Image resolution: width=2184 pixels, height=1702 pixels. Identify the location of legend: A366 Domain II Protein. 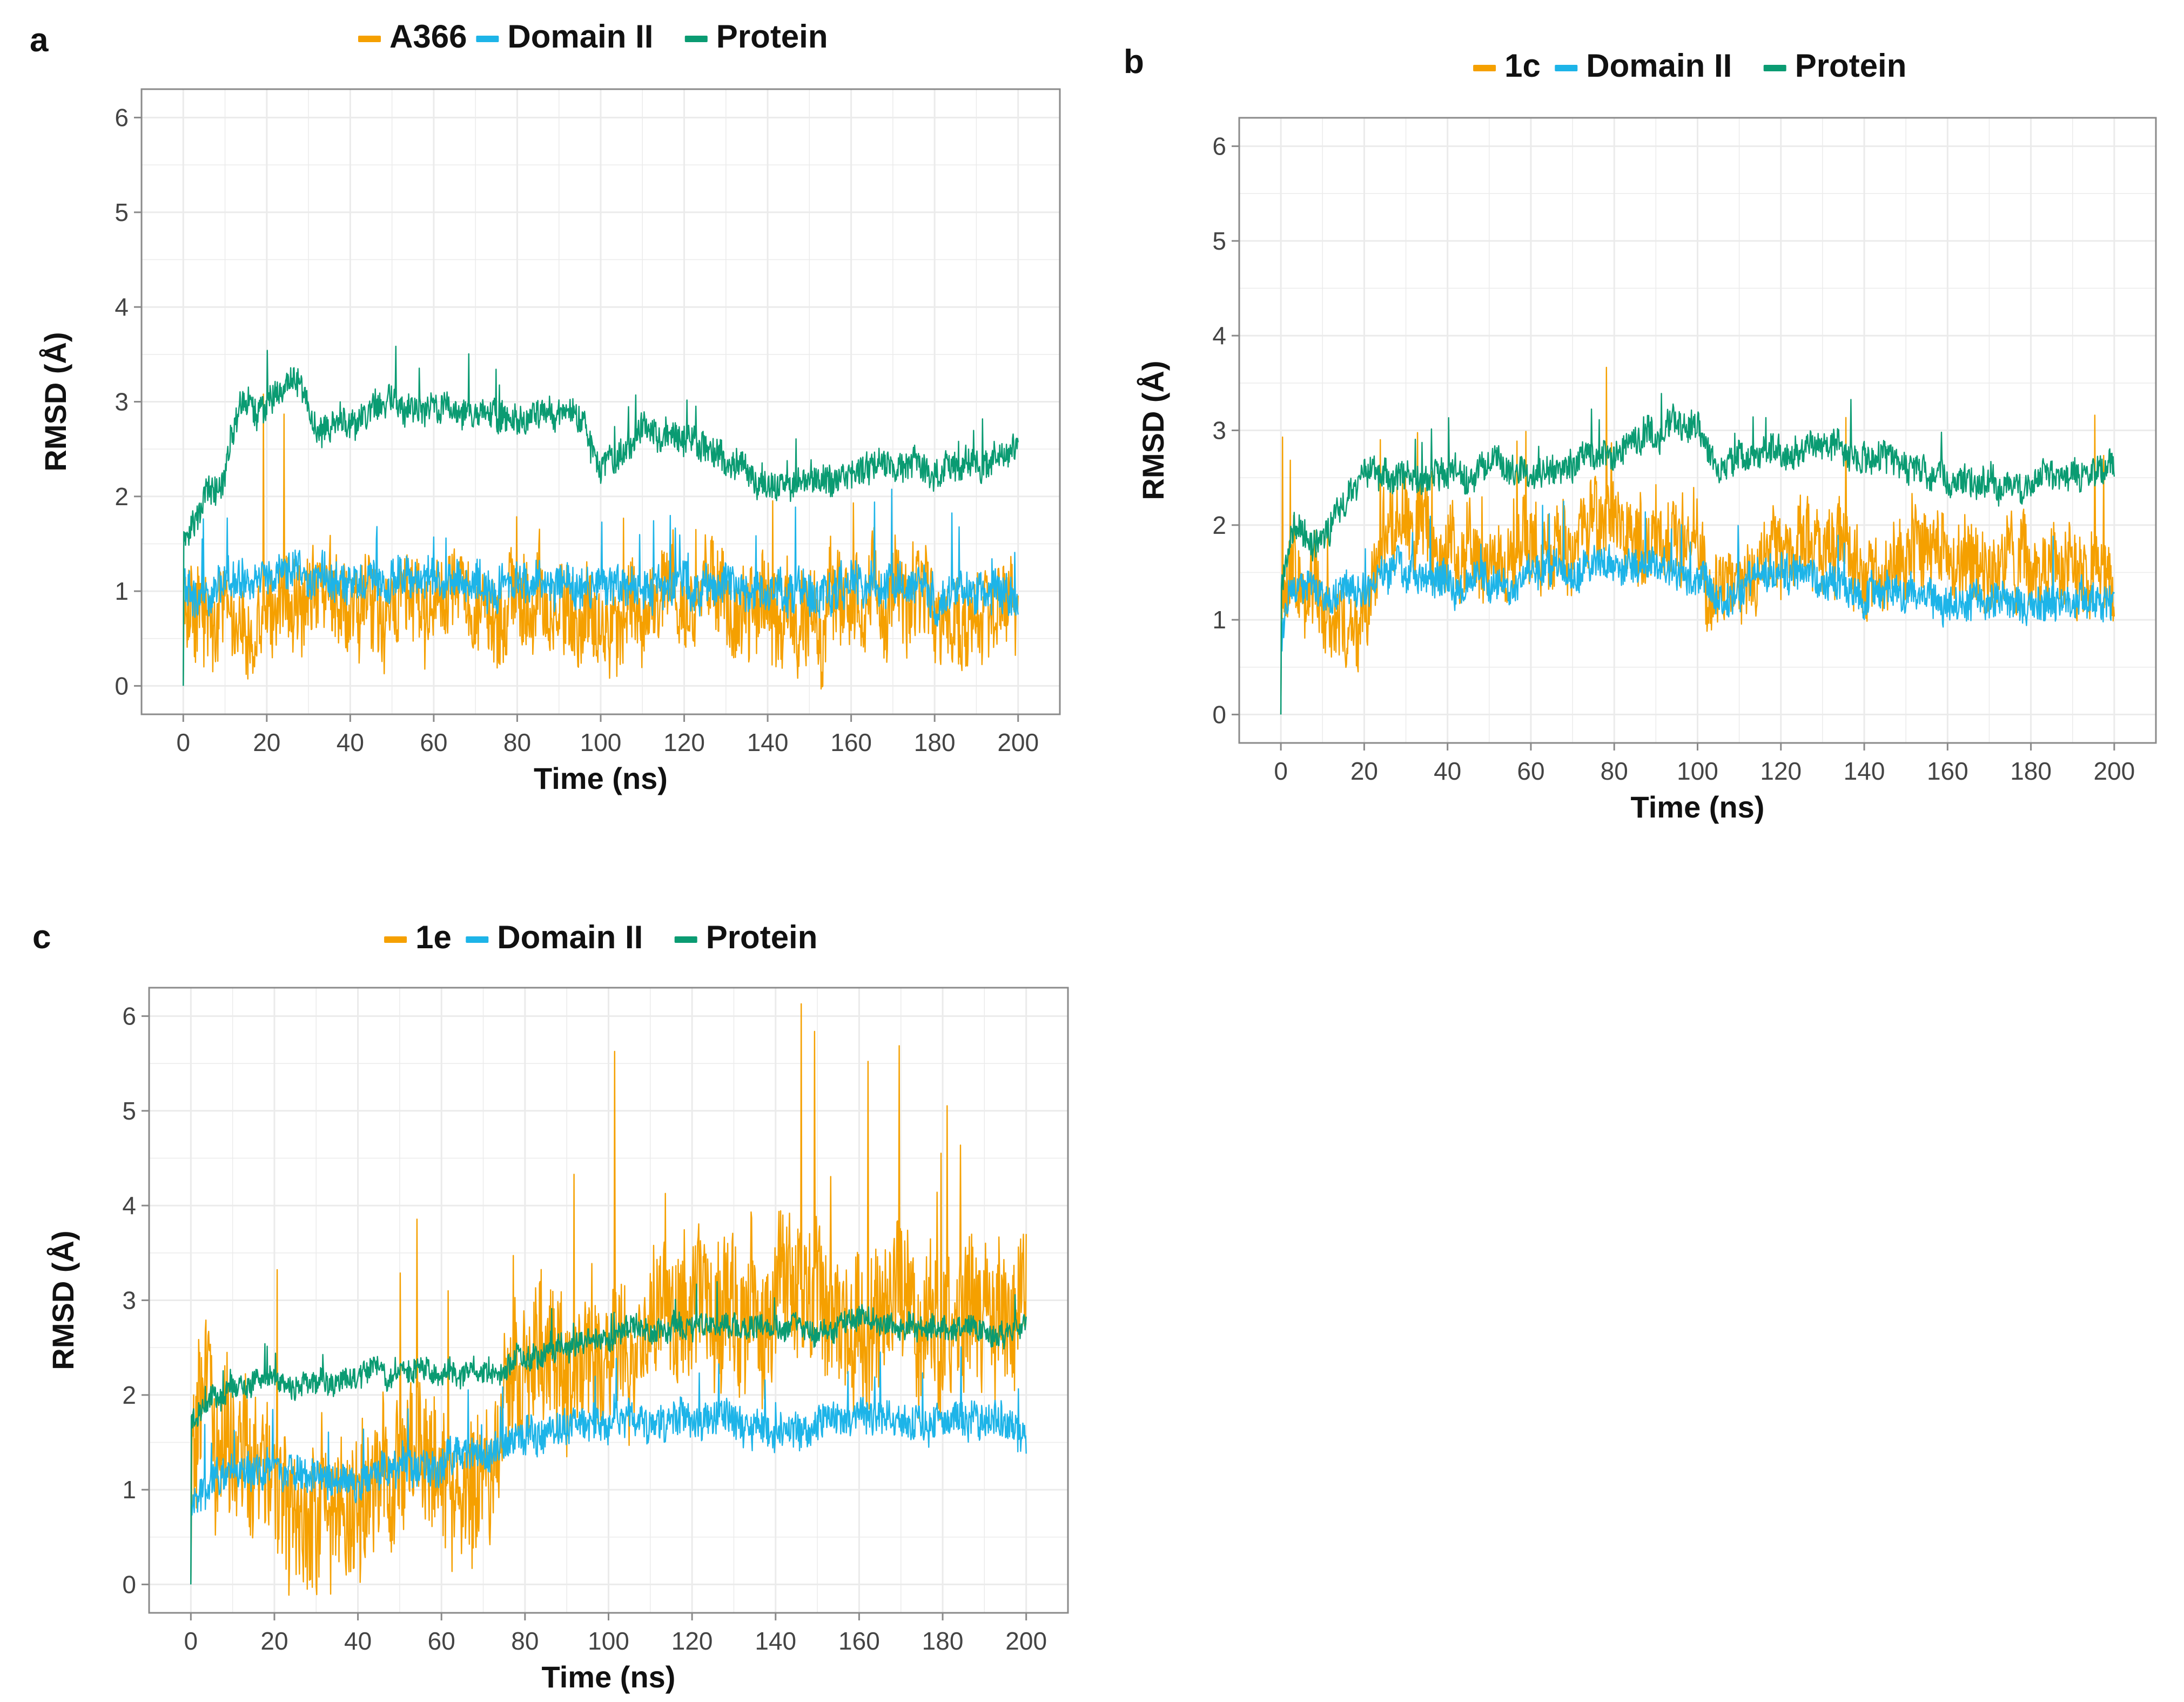
(593, 36).